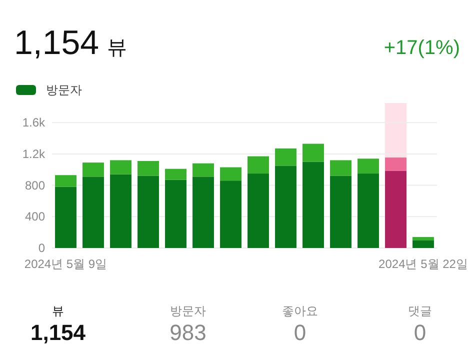  Describe the element at coordinates (420, 311) in the screenshot. I see `text: 댓글` at that location.